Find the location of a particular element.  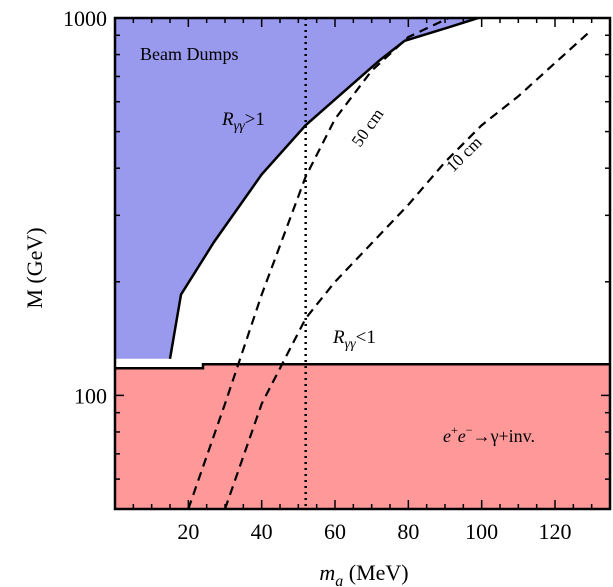

curve-10cm-label: 10 cm is located at coordinates (463, 154).